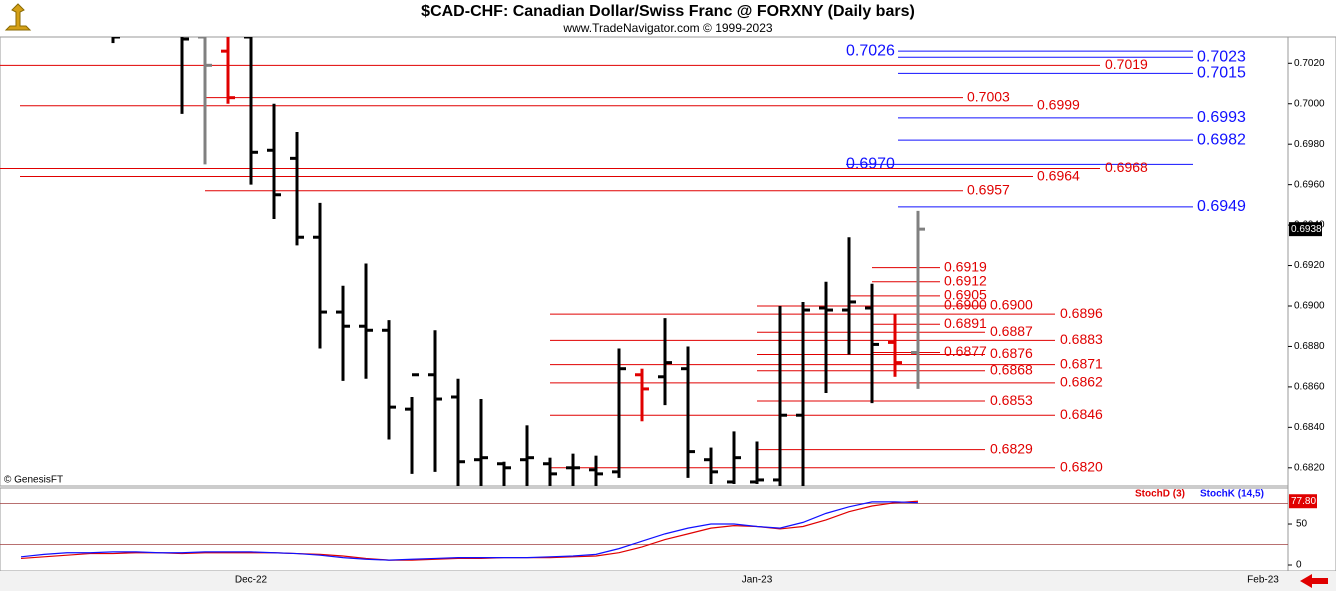 The image size is (1336, 591). I want to click on stoch-panel, so click(644, 529).